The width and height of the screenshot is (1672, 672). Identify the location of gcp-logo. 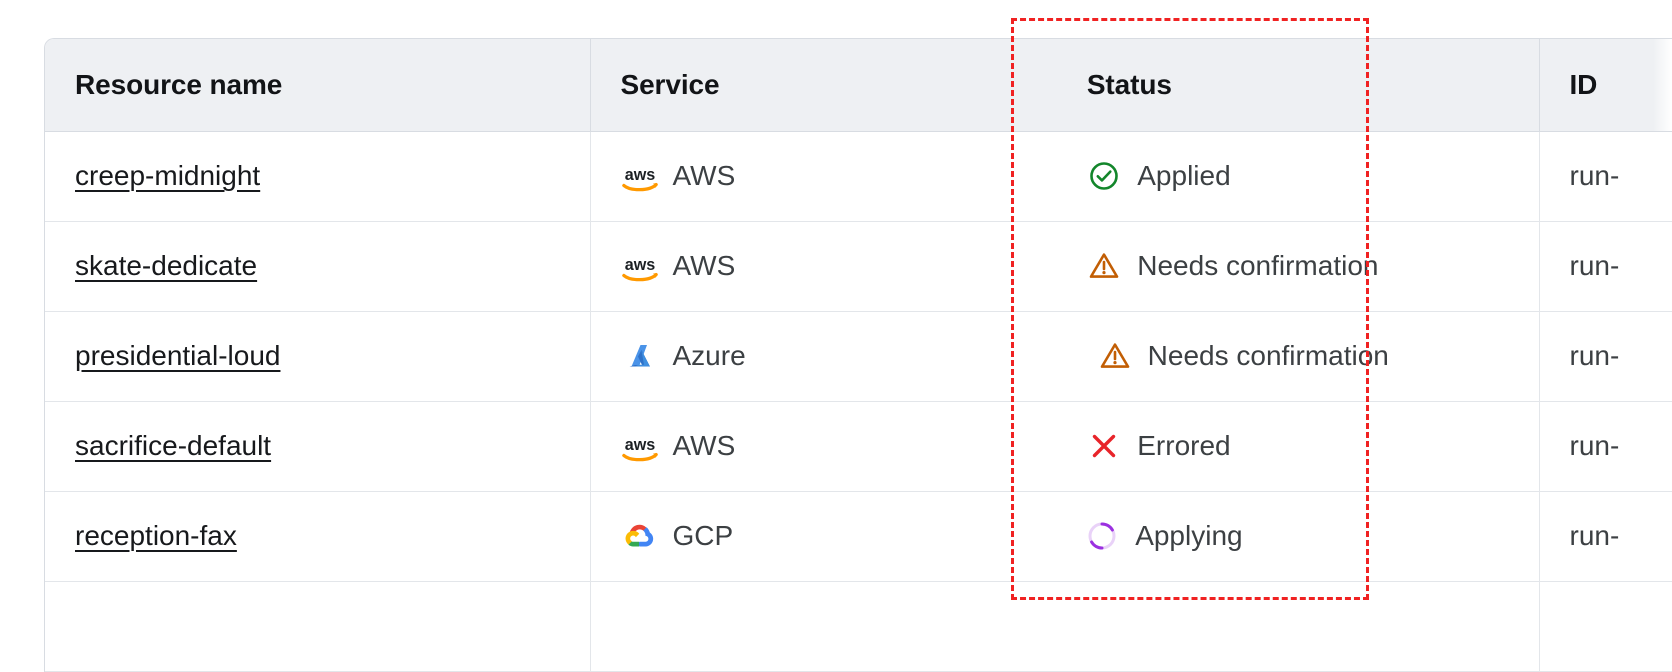
(640, 536).